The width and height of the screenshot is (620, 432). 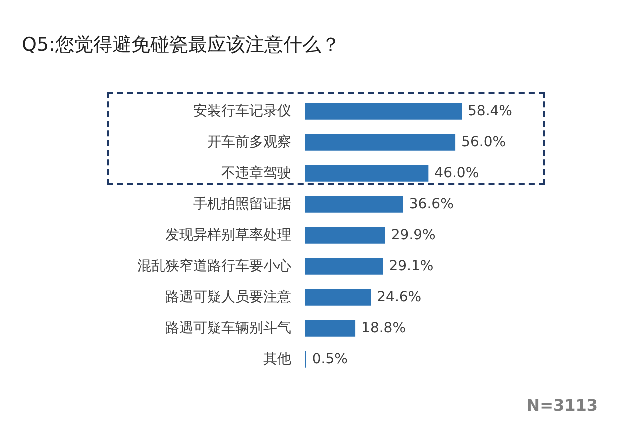 What do you see at coordinates (215, 266) in the screenshot?
I see `y-tick-label: 混乱狭窄道路行车要小心` at bounding box center [215, 266].